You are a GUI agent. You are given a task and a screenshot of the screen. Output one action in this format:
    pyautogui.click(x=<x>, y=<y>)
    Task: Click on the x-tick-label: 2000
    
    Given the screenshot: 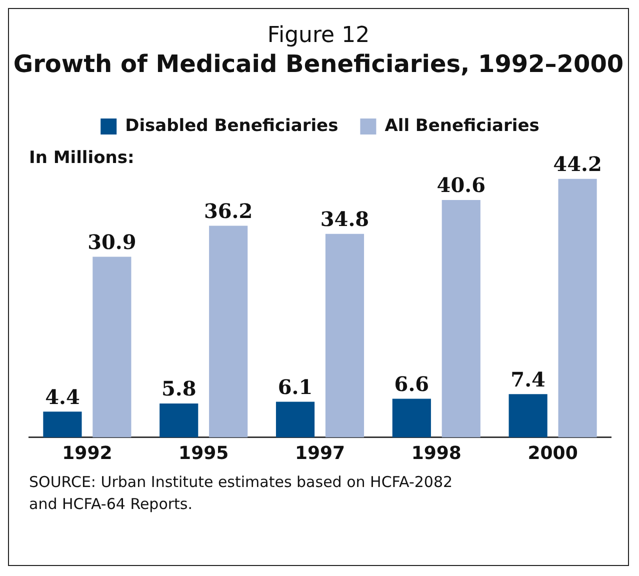 What is the action you would take?
    pyautogui.click(x=553, y=453)
    